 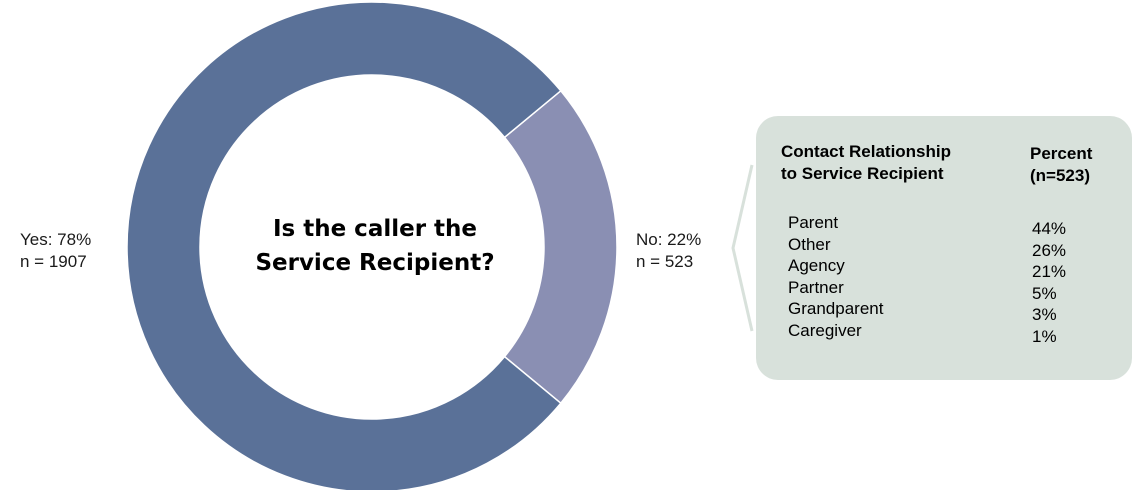 What do you see at coordinates (1049, 282) in the screenshot?
I see `percent-list: 44% 26% 21% 5% 3% 1%` at bounding box center [1049, 282].